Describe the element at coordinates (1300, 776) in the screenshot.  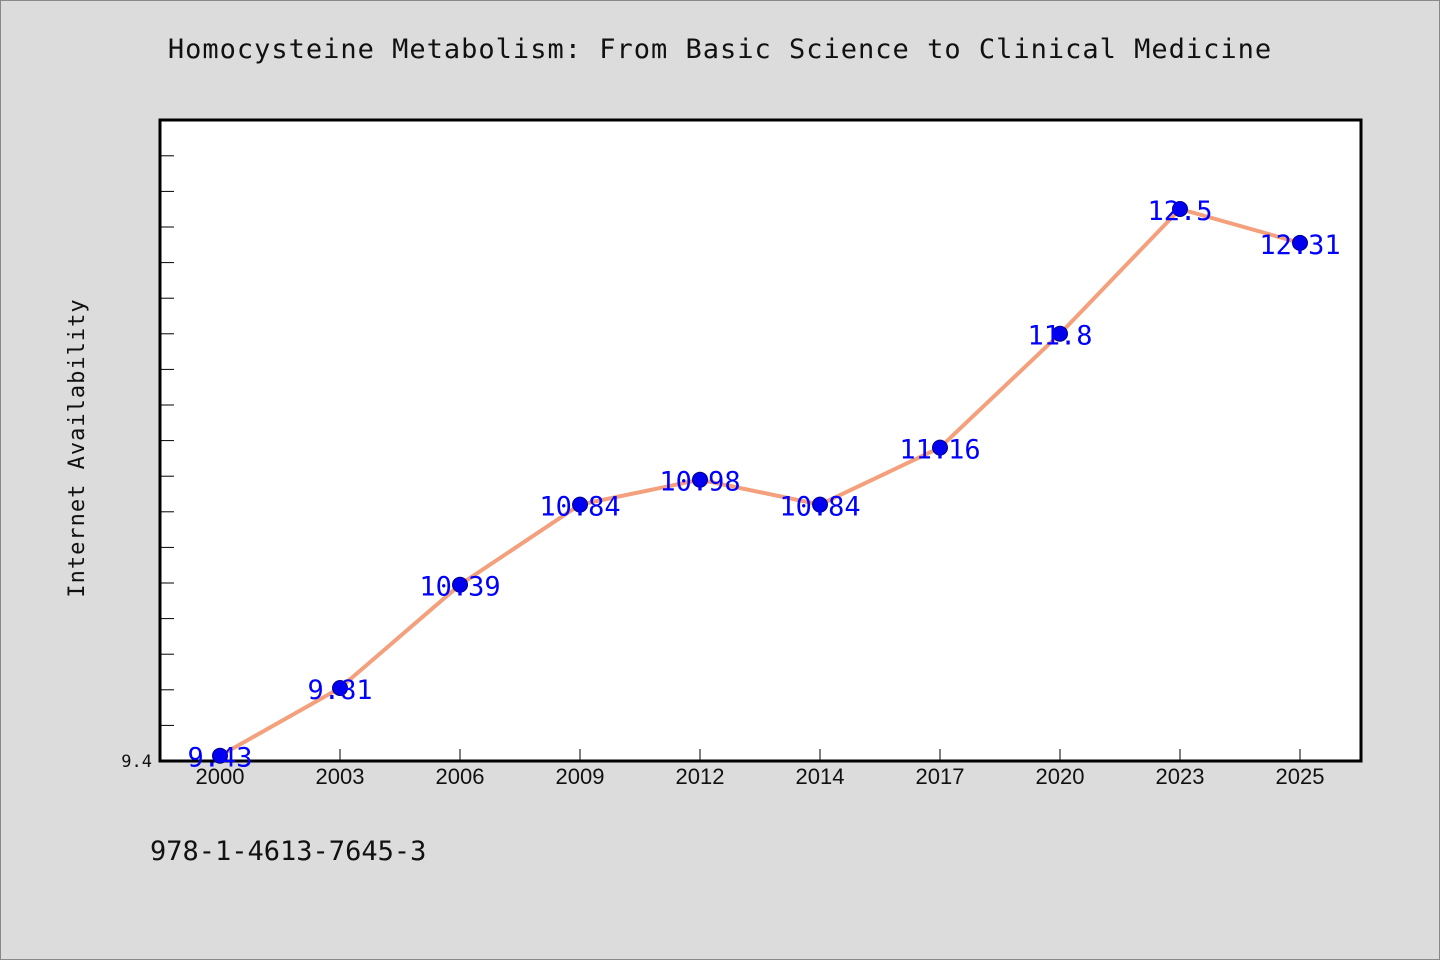
I see `x-tick-label: 2025` at that location.